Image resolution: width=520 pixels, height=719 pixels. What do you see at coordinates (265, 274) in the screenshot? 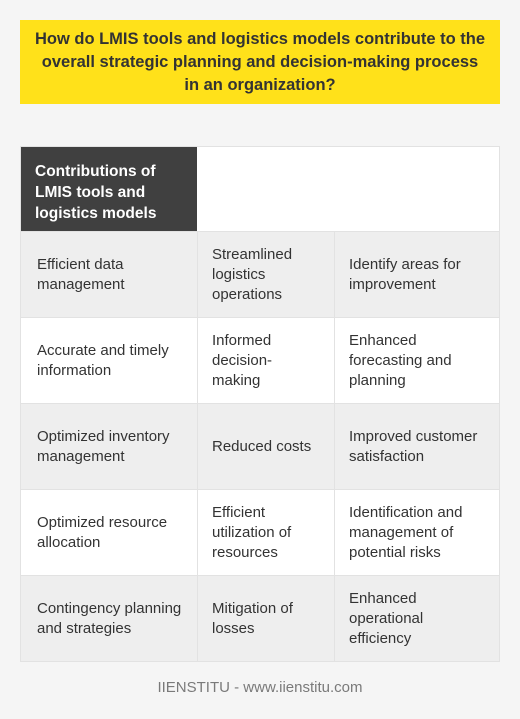
I see `table-cell: Streamlined logistics operations` at bounding box center [265, 274].